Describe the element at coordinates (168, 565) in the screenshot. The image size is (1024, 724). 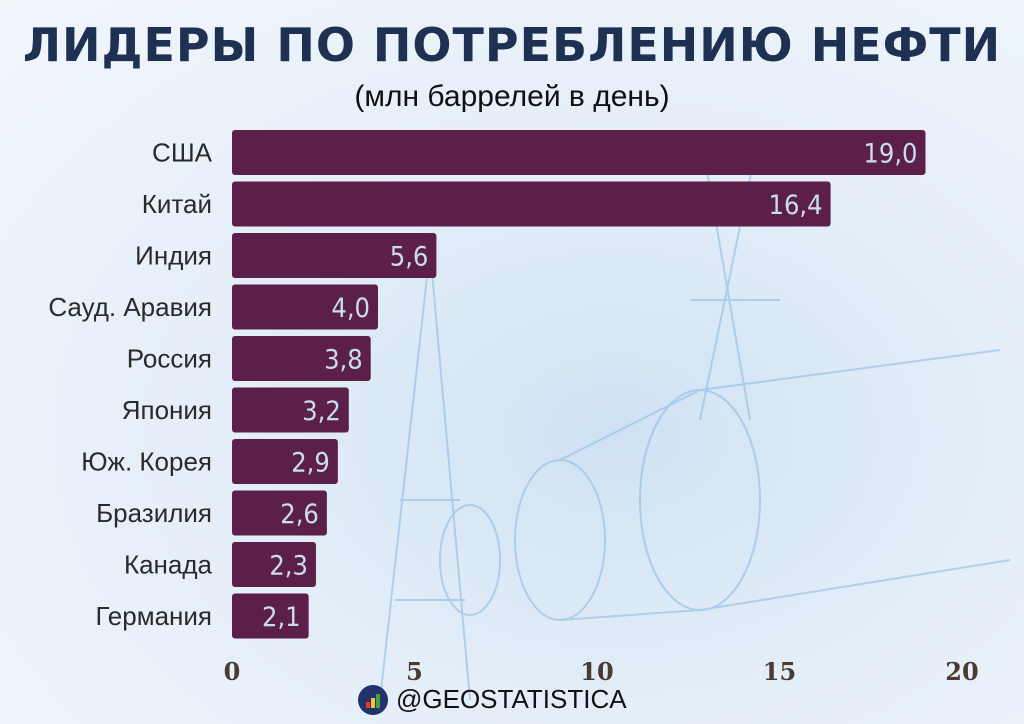
I see `category-label: Канада` at that location.